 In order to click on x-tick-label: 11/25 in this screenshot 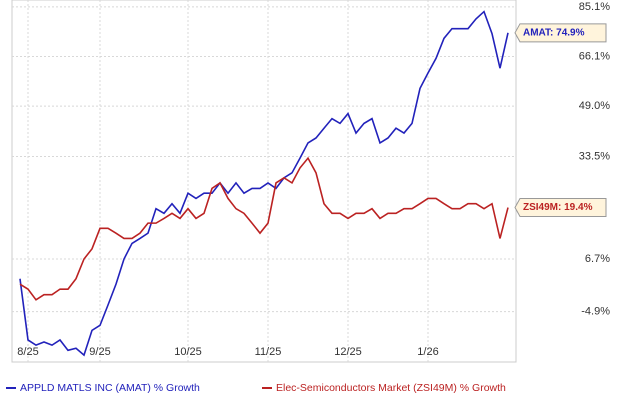, I will do `click(268, 352)`.